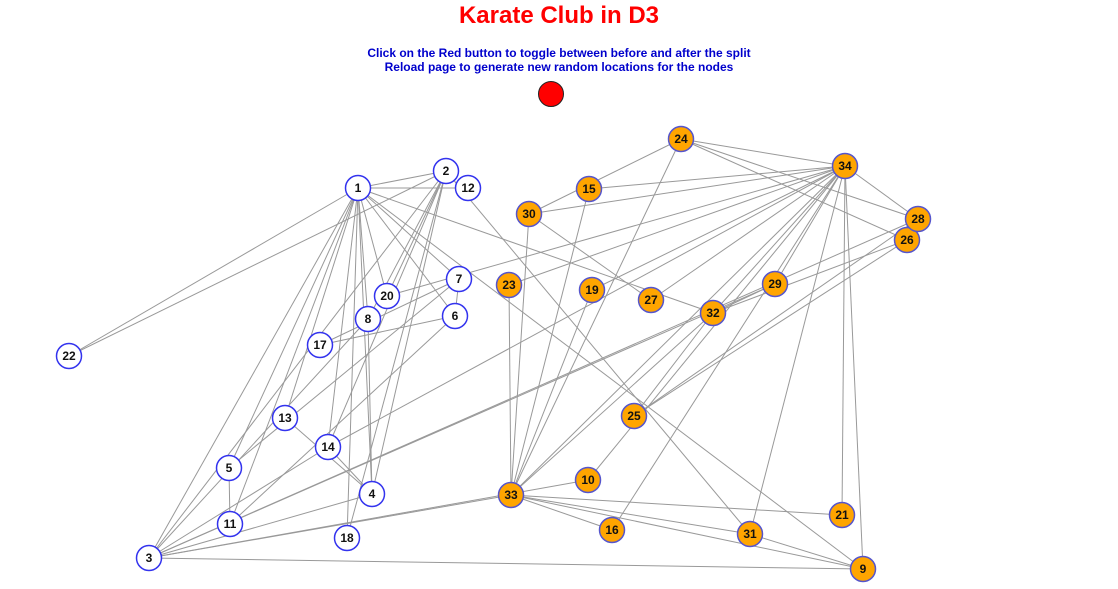  I want to click on node-16: 16, so click(612, 530).